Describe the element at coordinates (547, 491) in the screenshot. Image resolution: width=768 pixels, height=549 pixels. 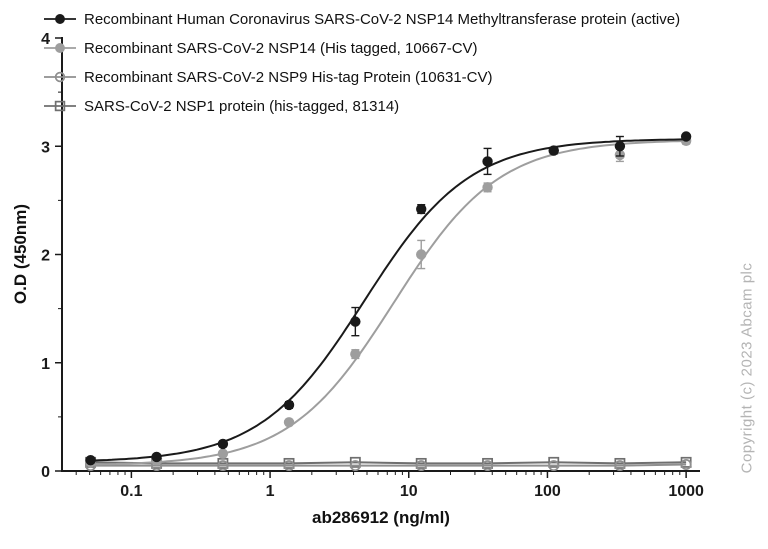
I see `svg-text: 100` at that location.